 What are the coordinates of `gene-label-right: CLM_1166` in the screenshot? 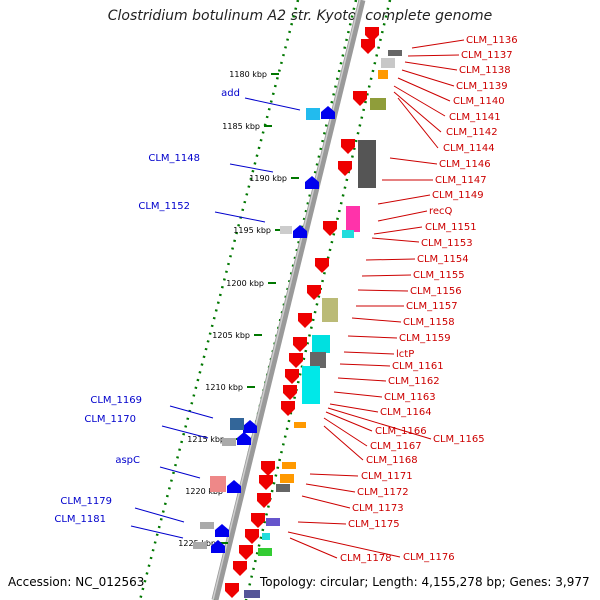 It's located at (401, 431).